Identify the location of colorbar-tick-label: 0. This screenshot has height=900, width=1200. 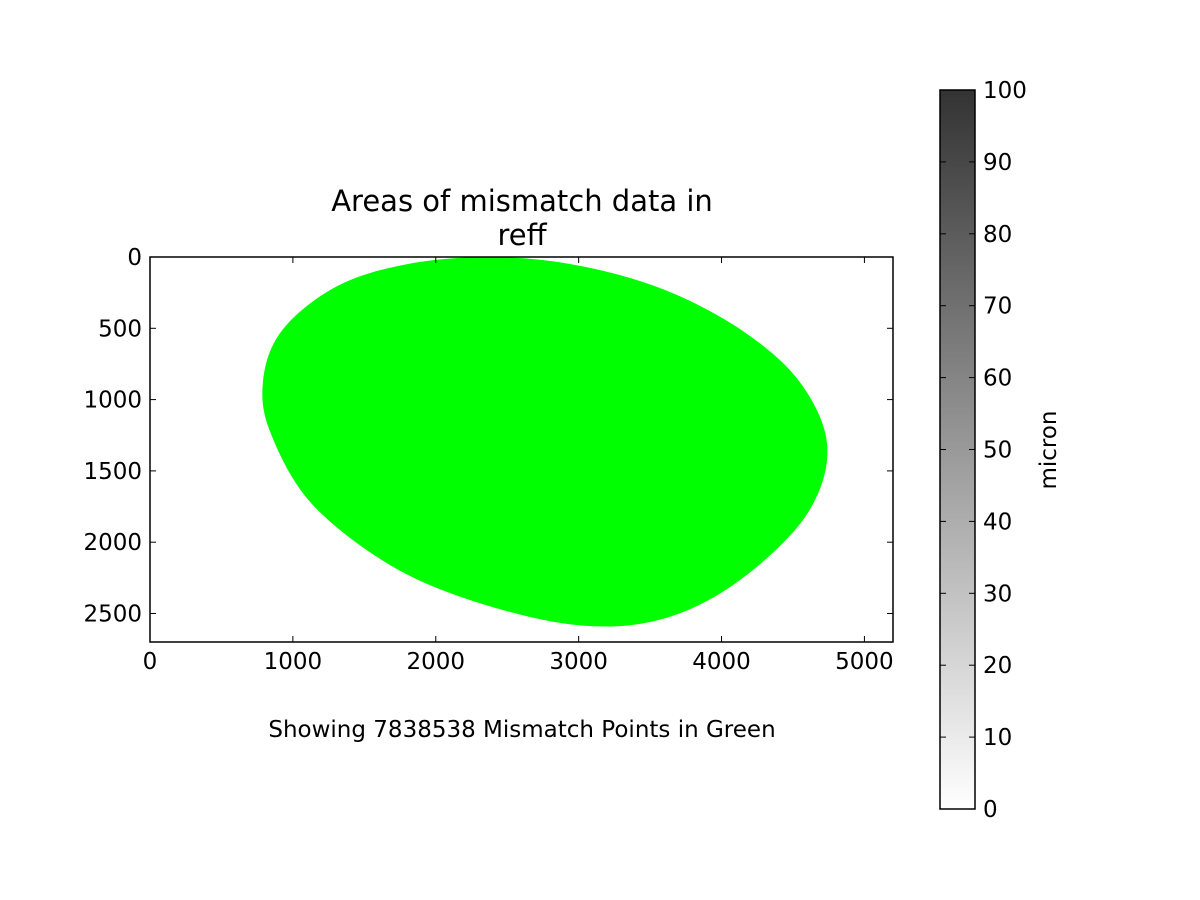
(990, 810).